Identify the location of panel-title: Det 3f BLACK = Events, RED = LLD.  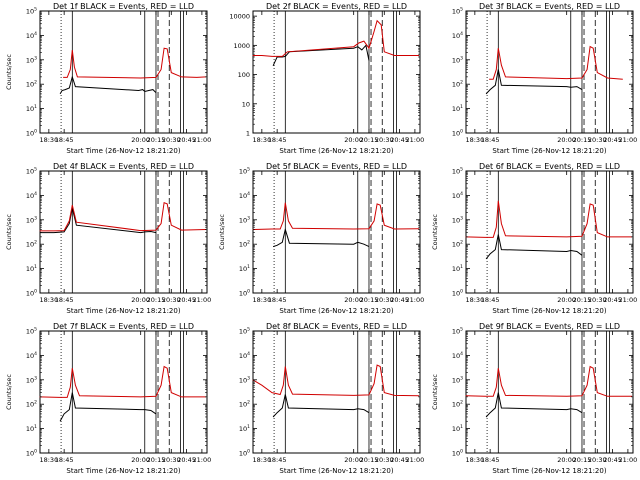
(549, 6).